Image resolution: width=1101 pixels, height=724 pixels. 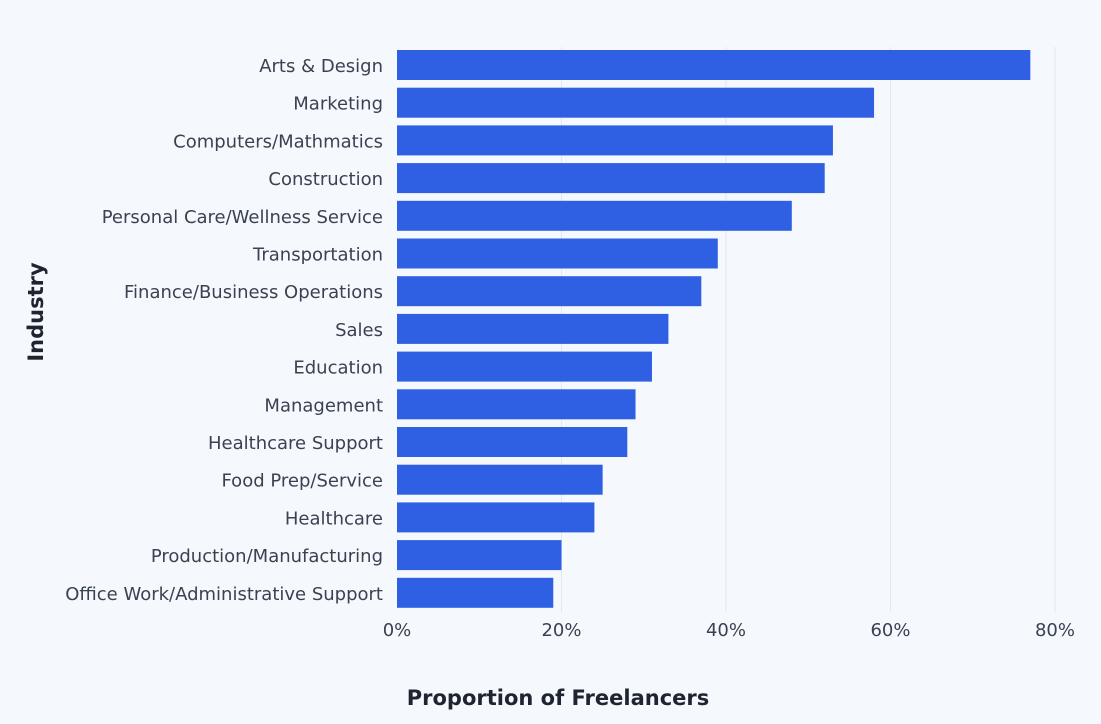 What do you see at coordinates (302, 481) in the screenshot?
I see `category-label: Food Prep/Service` at bounding box center [302, 481].